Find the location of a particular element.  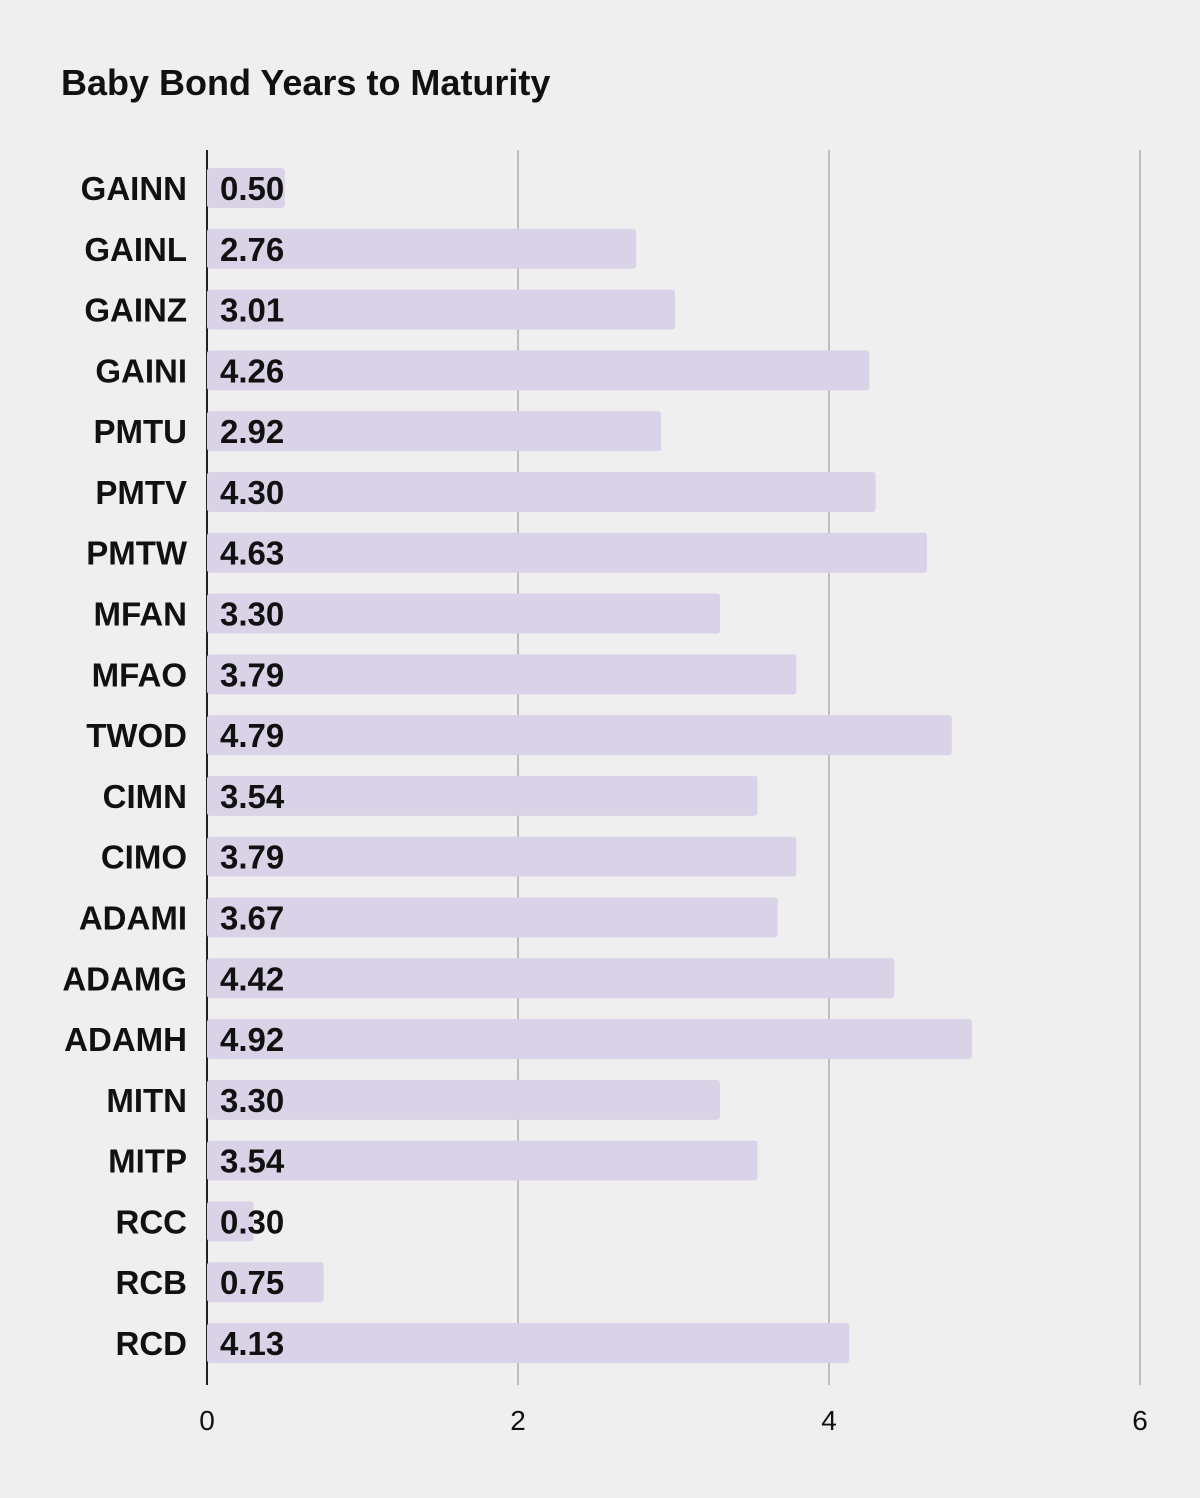

category-label: MFAO is located at coordinates (139, 674).